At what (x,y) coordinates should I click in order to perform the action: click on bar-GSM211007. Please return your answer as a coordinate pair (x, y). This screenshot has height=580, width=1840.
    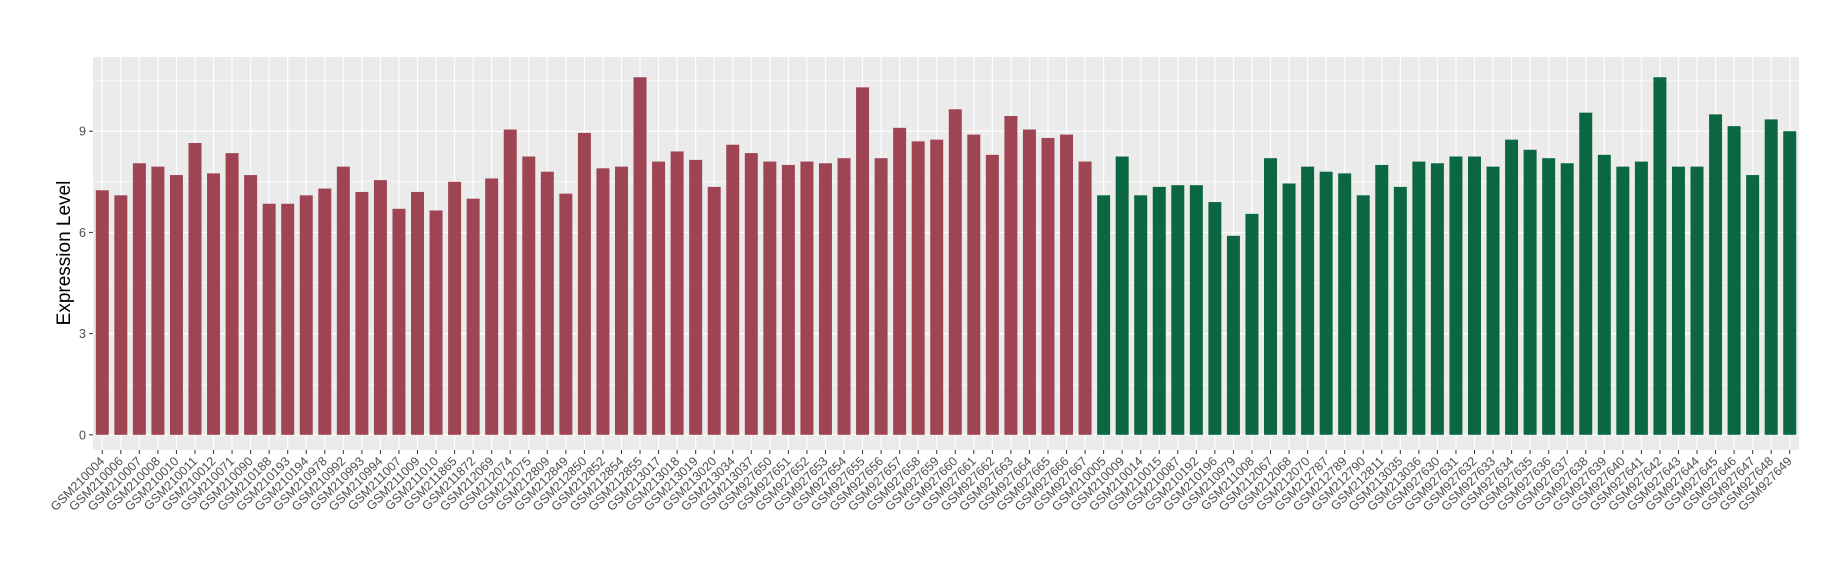
    Looking at the image, I should click on (399, 321).